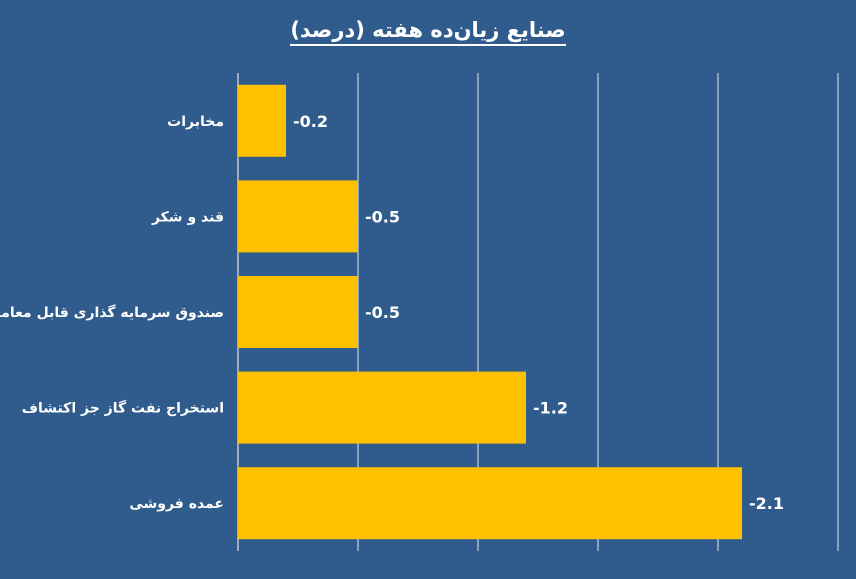 The height and width of the screenshot is (579, 856). Describe the element at coordinates (187, 217) in the screenshot. I see `category-label: قند و شکر` at that location.